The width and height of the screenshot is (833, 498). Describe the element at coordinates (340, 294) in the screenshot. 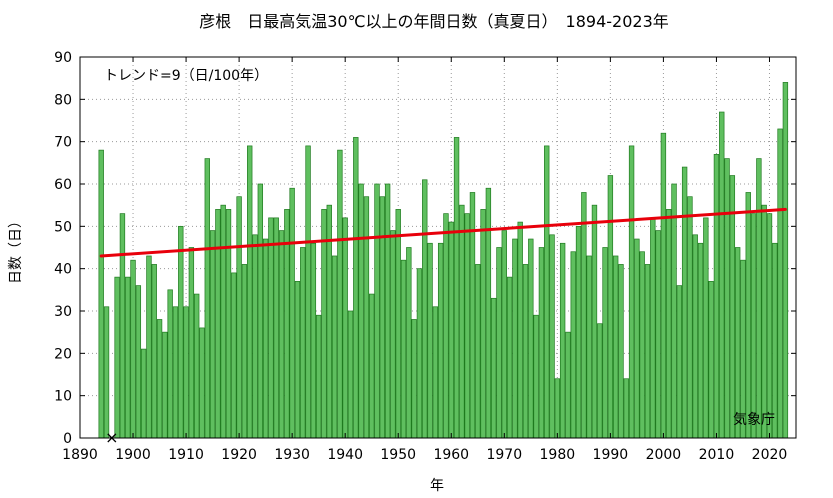

I see `bar-1939` at that location.